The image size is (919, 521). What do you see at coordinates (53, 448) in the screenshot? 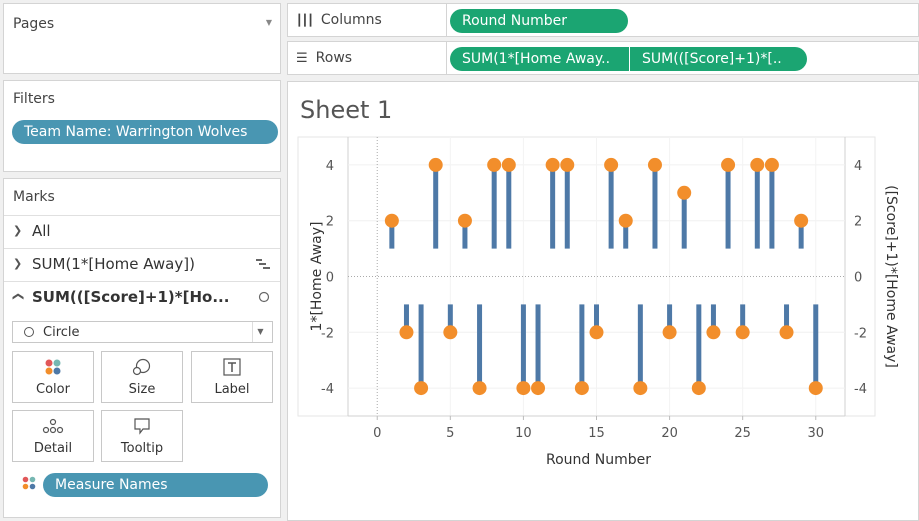
I see `detail-card-label: Detail` at bounding box center [53, 448].